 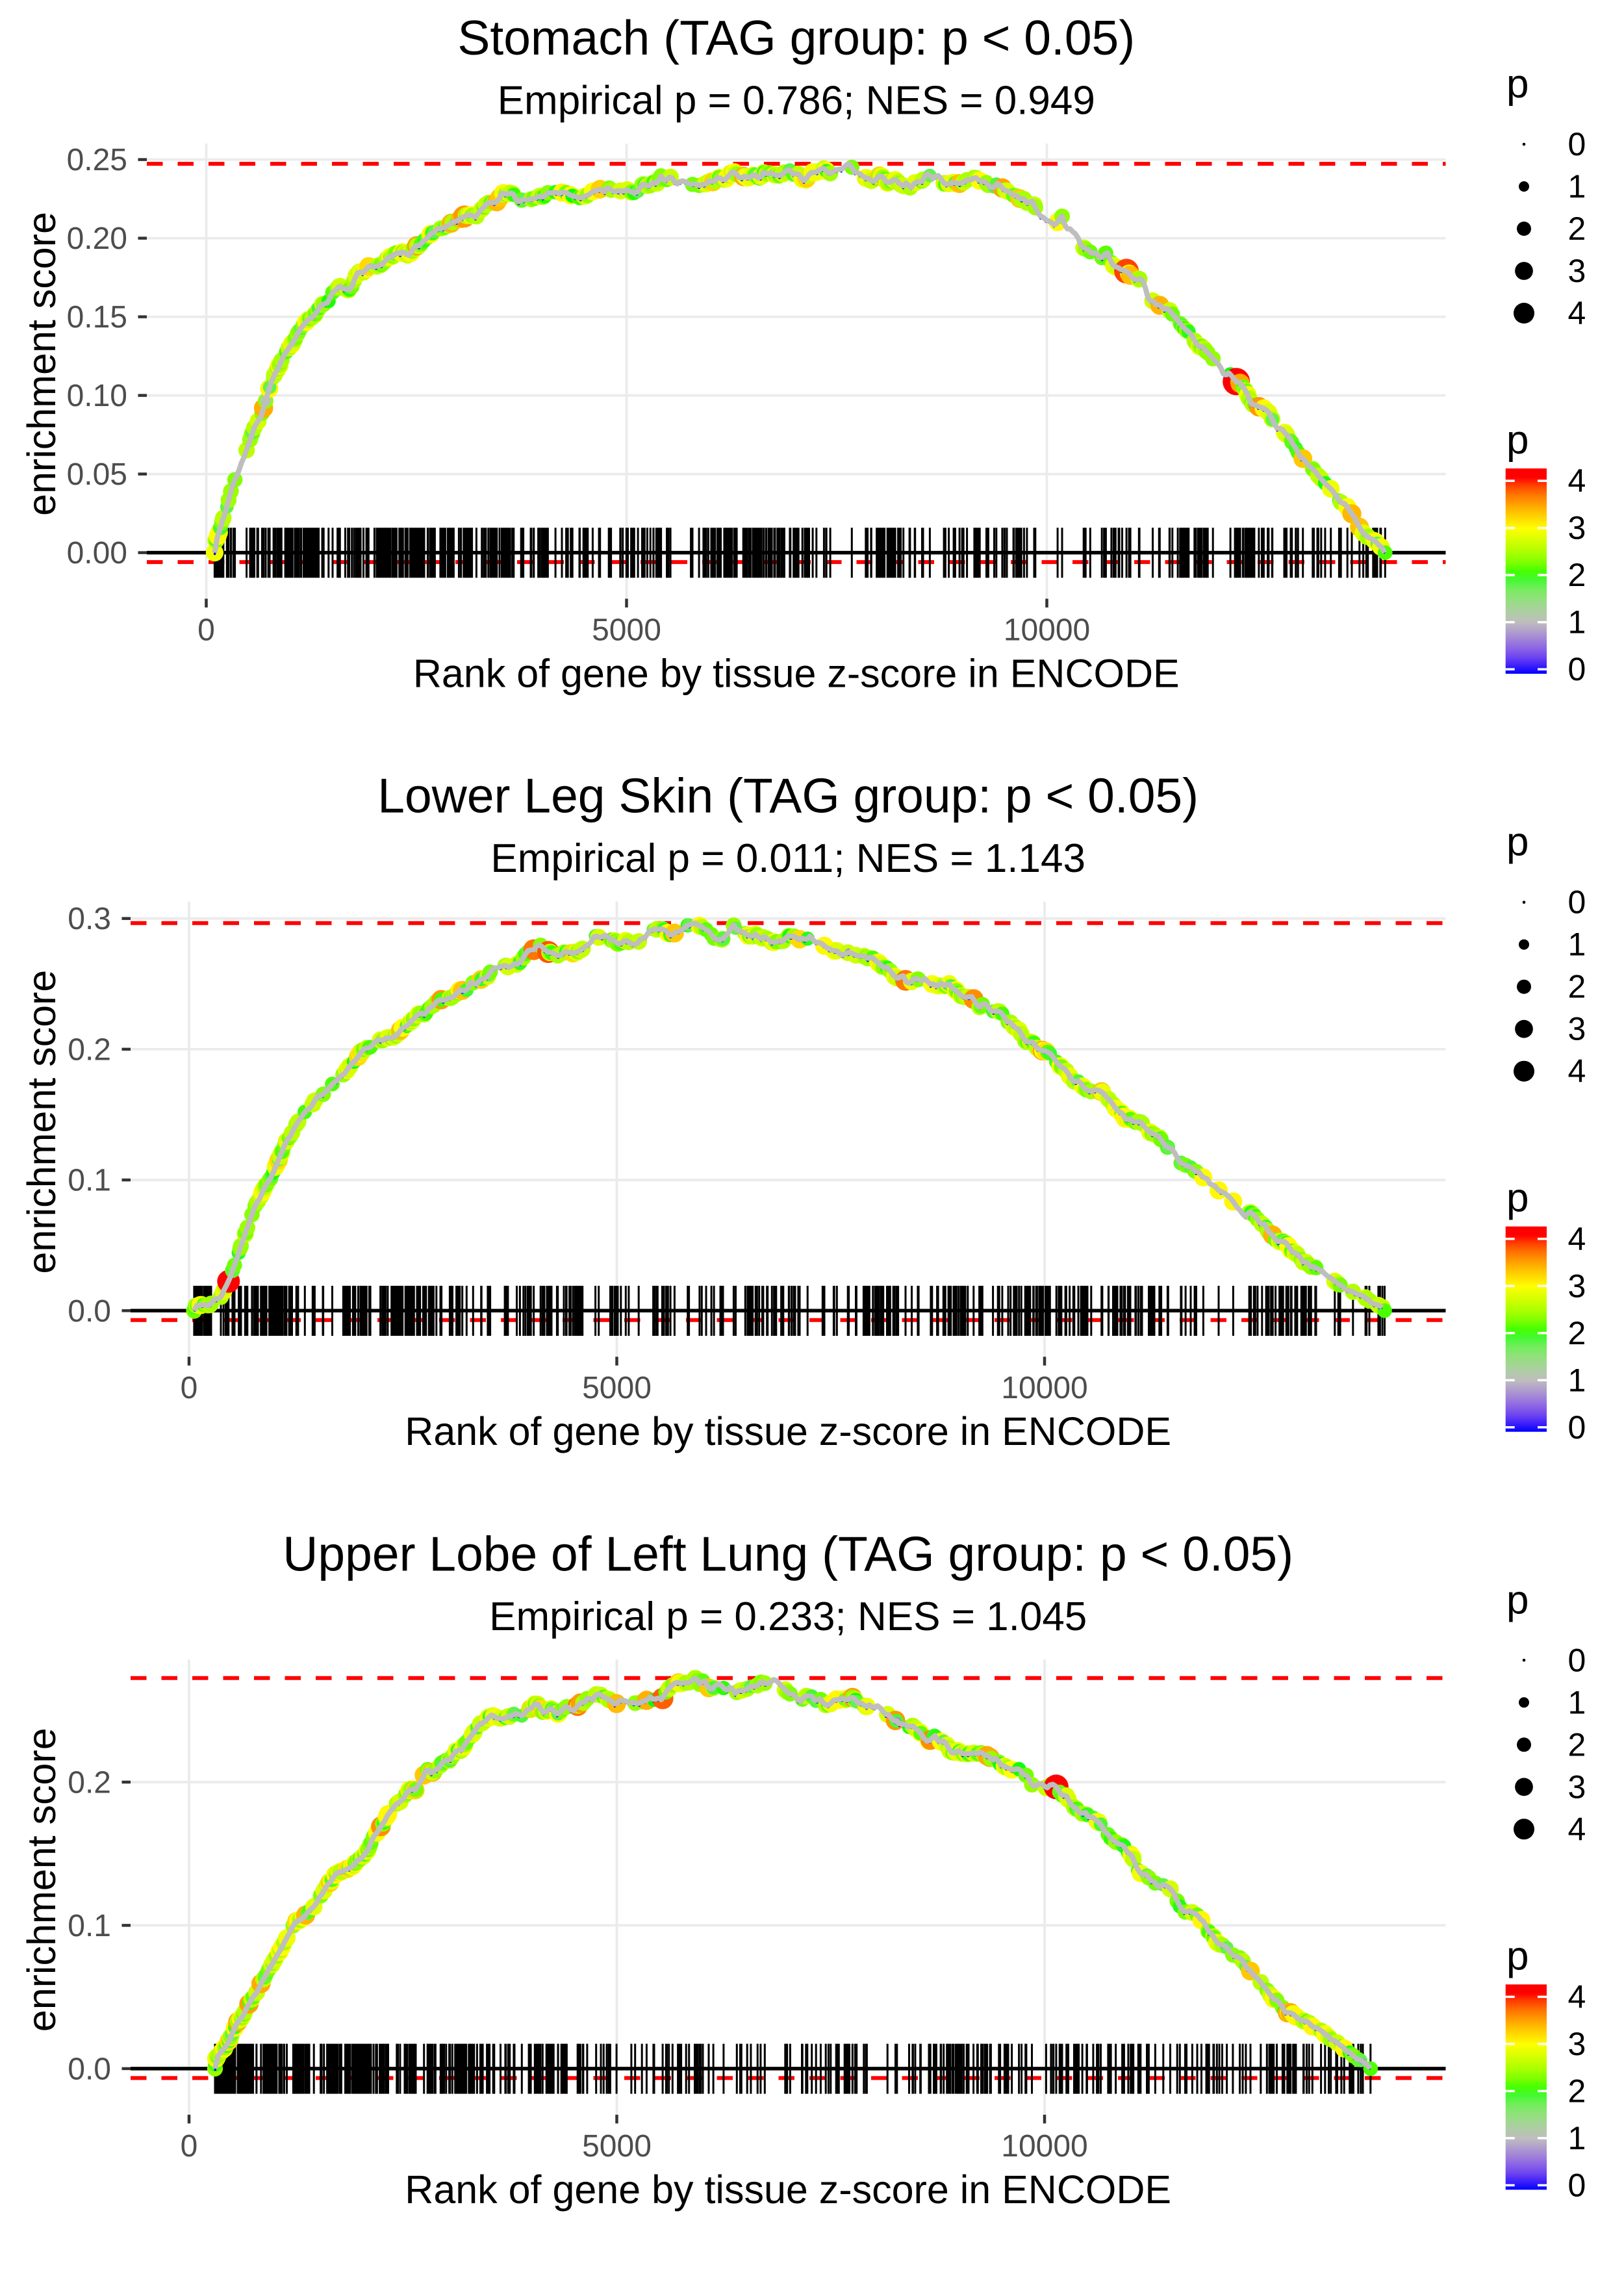 What do you see at coordinates (97, 239) in the screenshot?
I see `svg-text: 0.20` at bounding box center [97, 239].